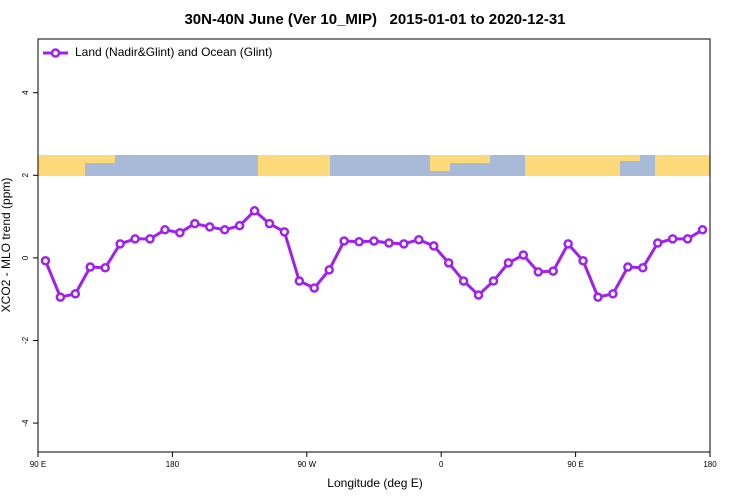 Image resolution: width=750 pixels, height=500 pixels. What do you see at coordinates (25, 257) in the screenshot?
I see `y-tick-label: 0` at bounding box center [25, 257].